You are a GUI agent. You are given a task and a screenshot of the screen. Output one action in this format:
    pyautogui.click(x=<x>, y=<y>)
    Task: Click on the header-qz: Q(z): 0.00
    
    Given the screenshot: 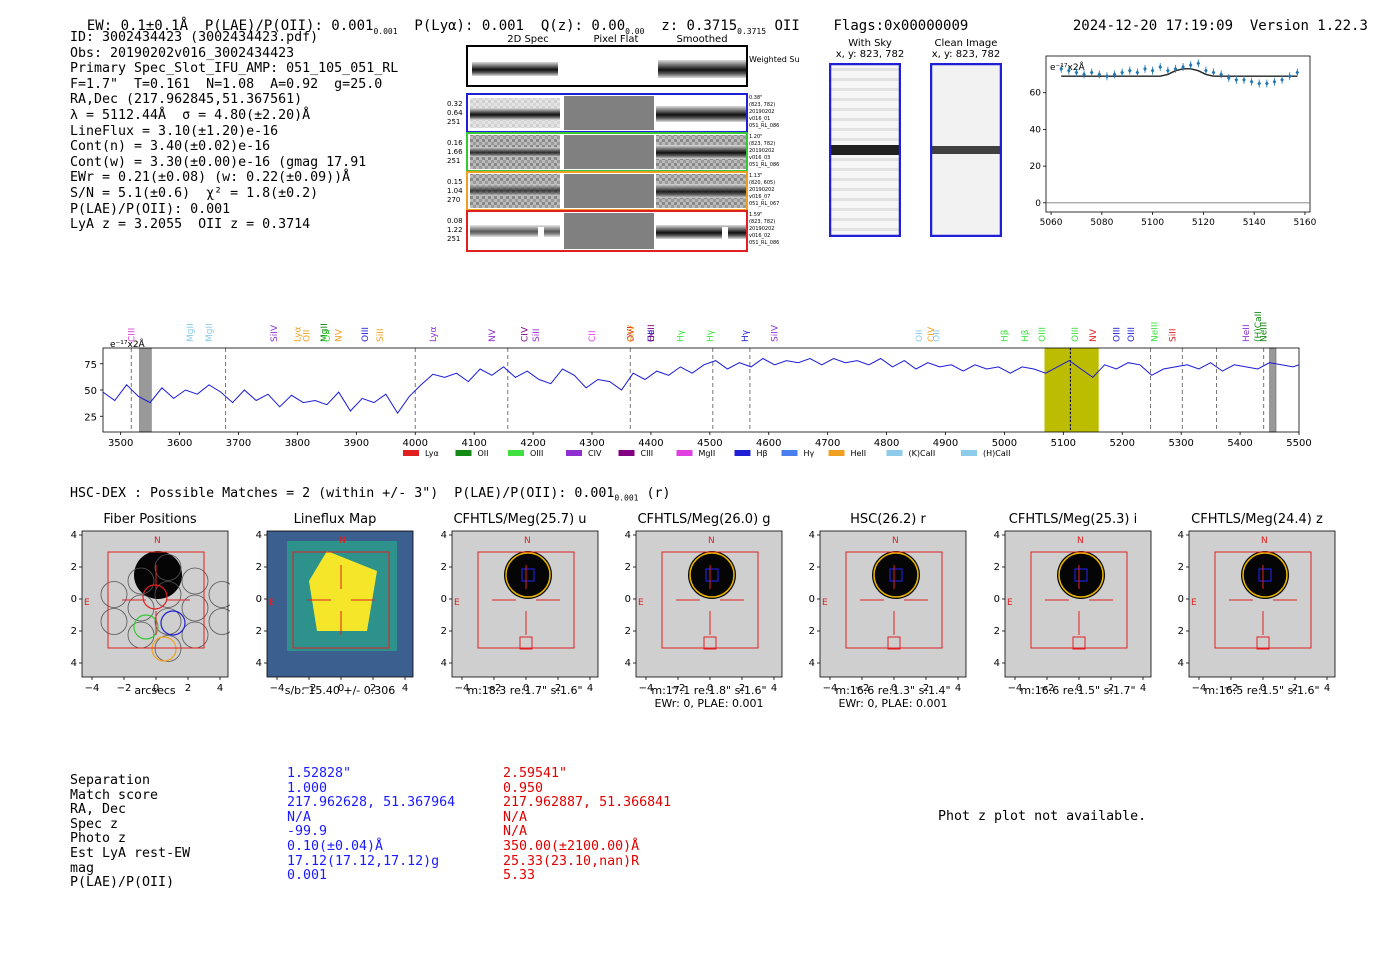 What is the action you would take?
    pyautogui.click(x=583, y=26)
    